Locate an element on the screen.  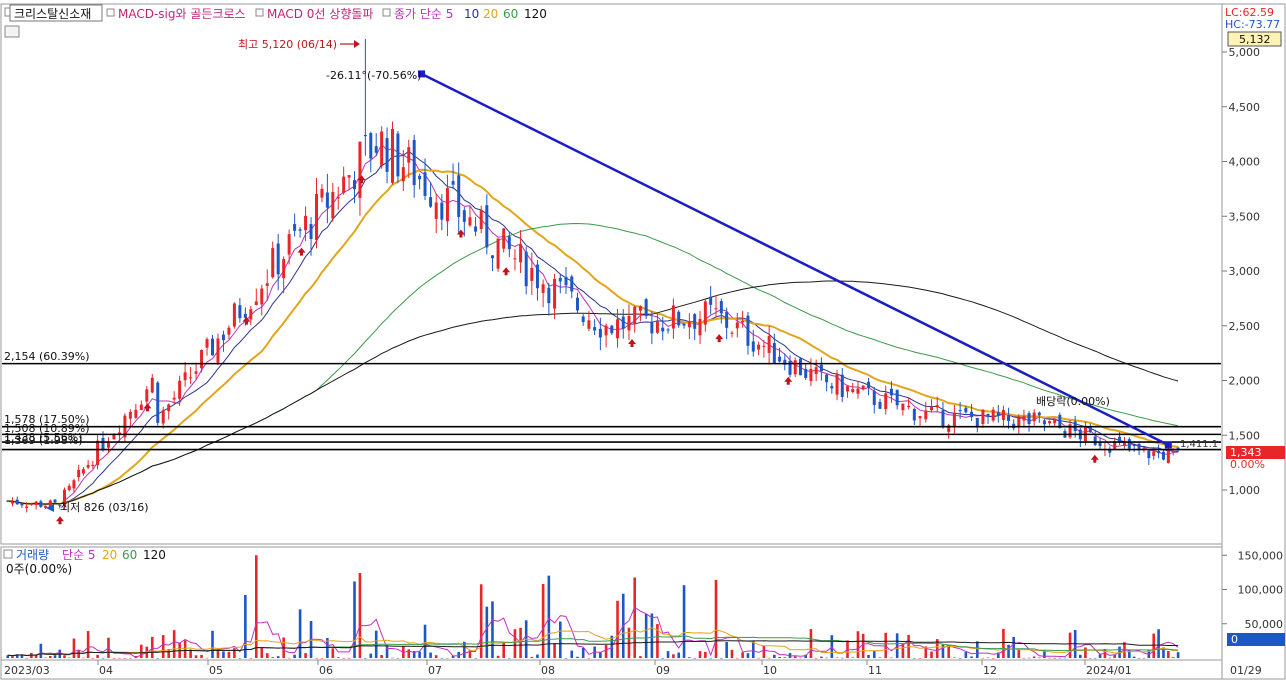
time-tick-label: 2024/01 is located at coordinates (1109, 670).